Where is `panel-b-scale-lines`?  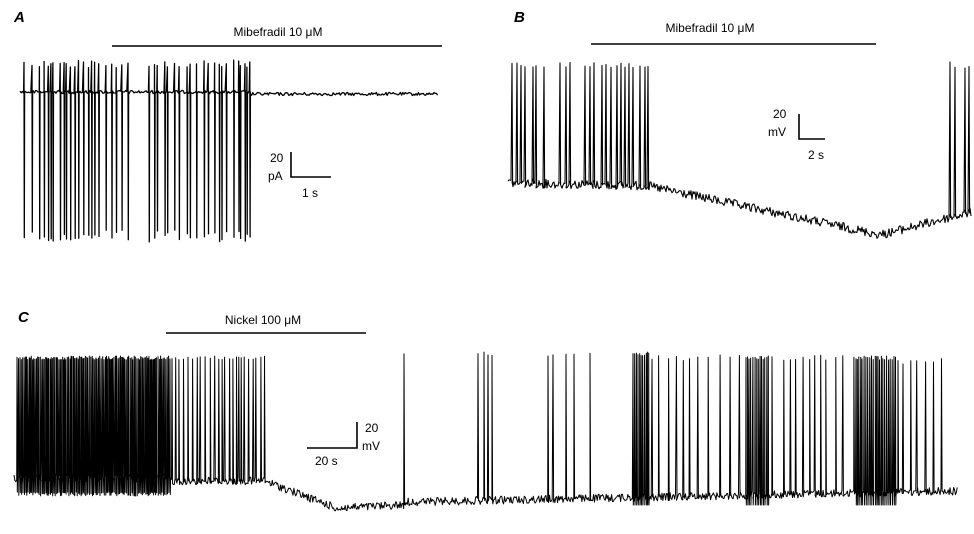 panel-b-scale-lines is located at coordinates (811, 127).